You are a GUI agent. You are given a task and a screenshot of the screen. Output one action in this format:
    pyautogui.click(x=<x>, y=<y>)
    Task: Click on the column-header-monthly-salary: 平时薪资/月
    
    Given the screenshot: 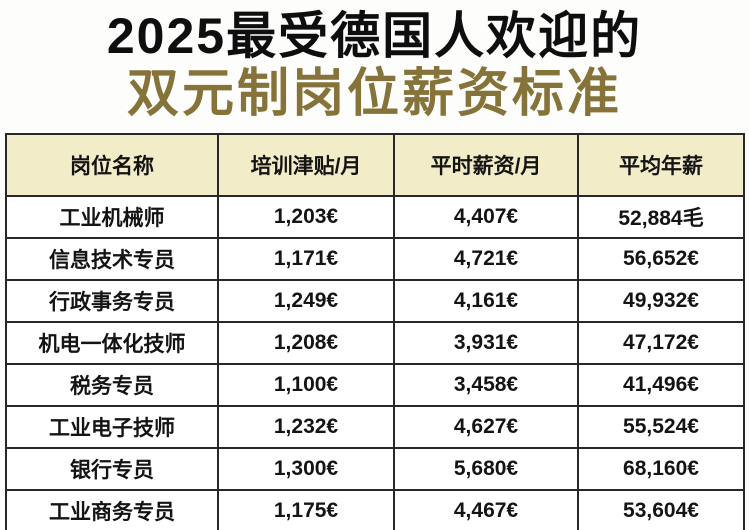 What is the action you would take?
    pyautogui.click(x=486, y=165)
    